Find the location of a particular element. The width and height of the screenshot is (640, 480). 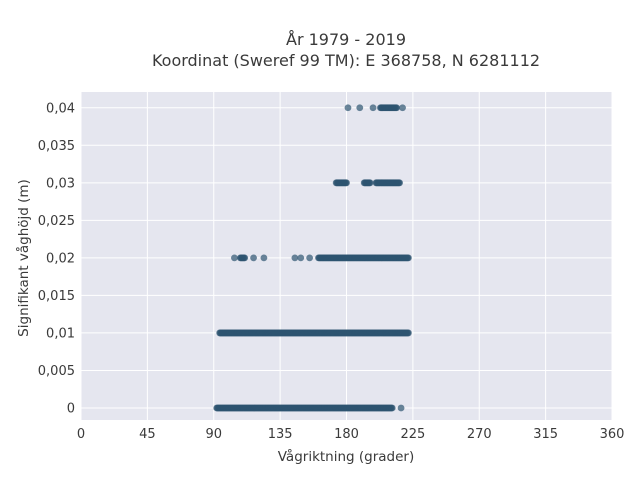

x-tick-label: 315 is located at coordinates (545, 434).